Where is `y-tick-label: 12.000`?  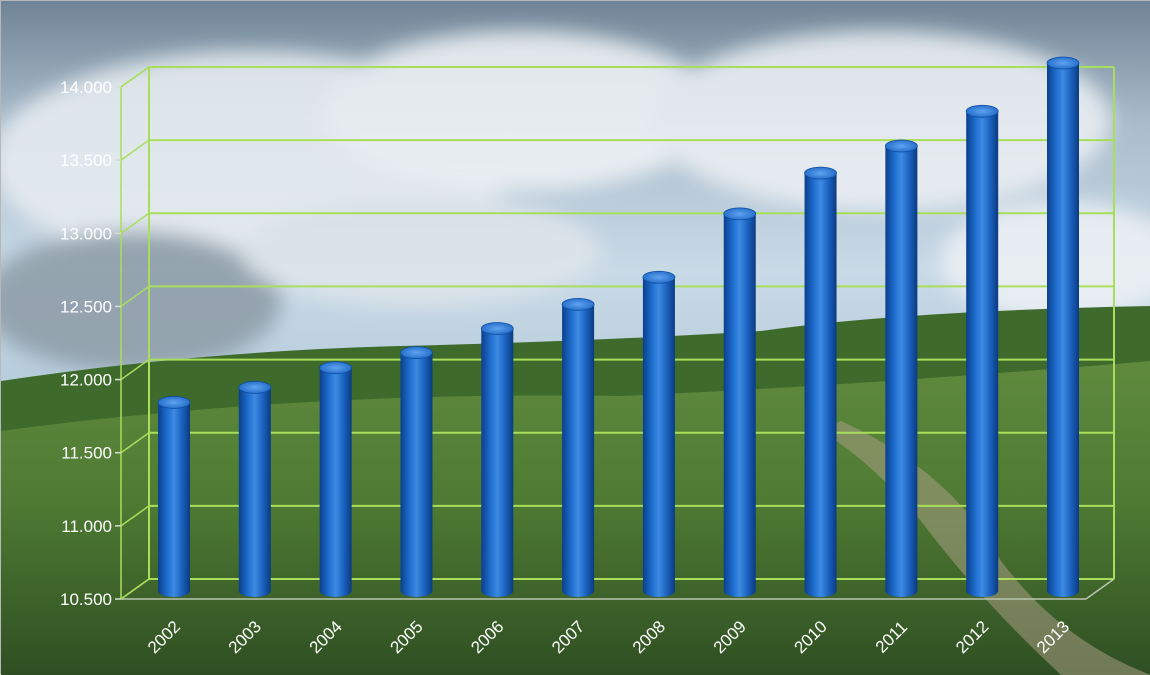 y-tick-label: 12.000 is located at coordinates (86, 380).